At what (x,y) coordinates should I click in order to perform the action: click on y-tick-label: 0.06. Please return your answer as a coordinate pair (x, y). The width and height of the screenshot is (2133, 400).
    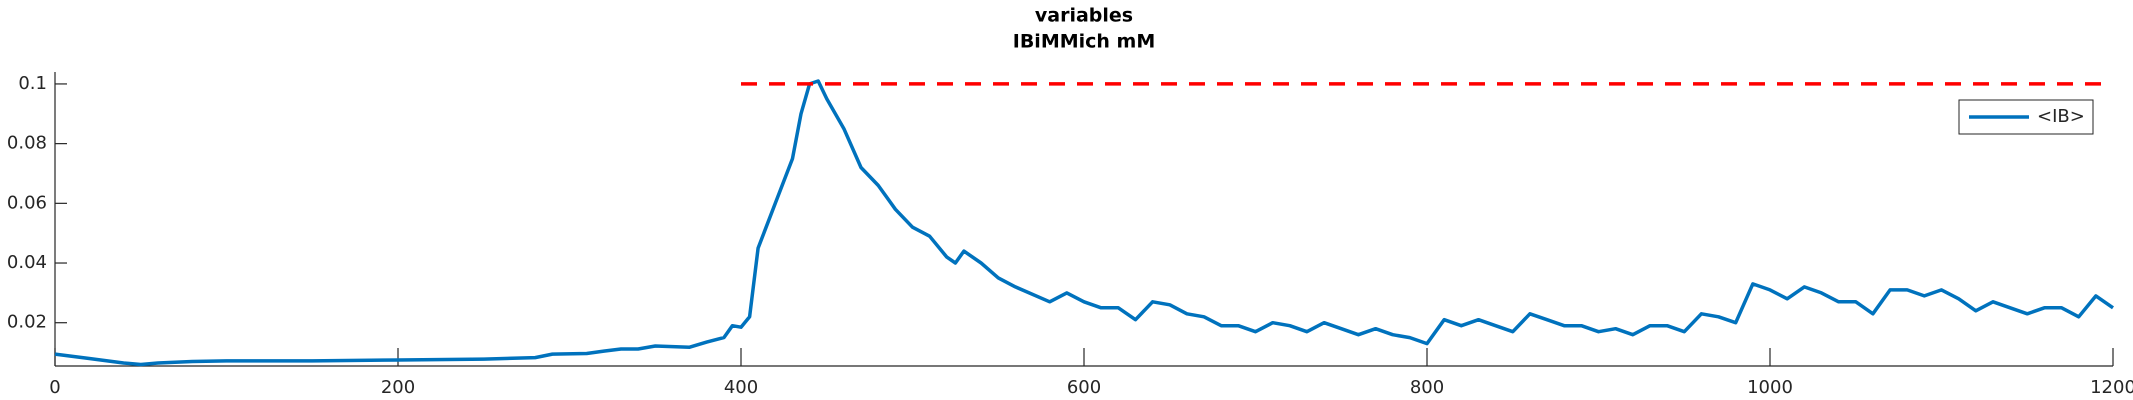
    Looking at the image, I should click on (27, 202).